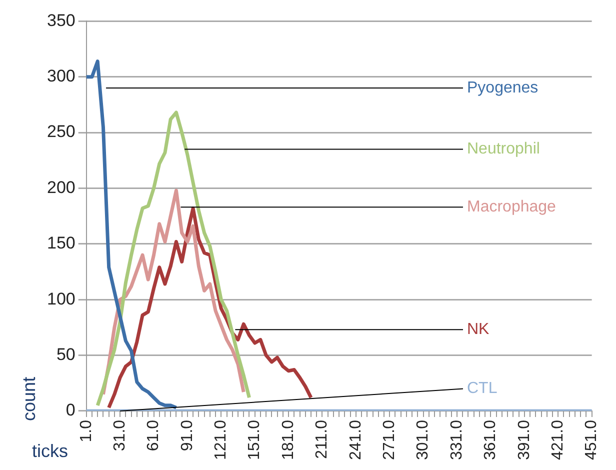 This screenshot has width=616, height=470. I want to click on x-tick-label: 391.0, so click(524, 440).